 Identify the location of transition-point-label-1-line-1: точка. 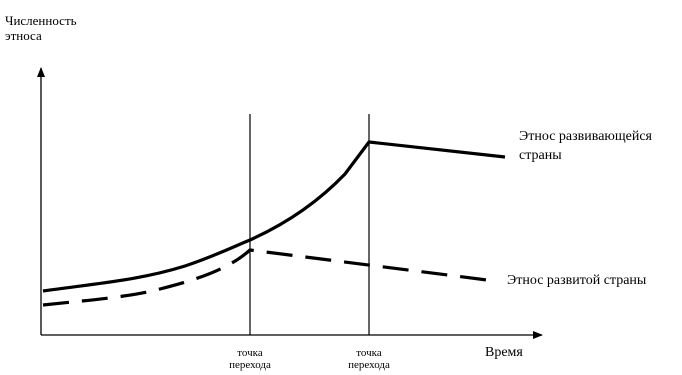
(250, 353).